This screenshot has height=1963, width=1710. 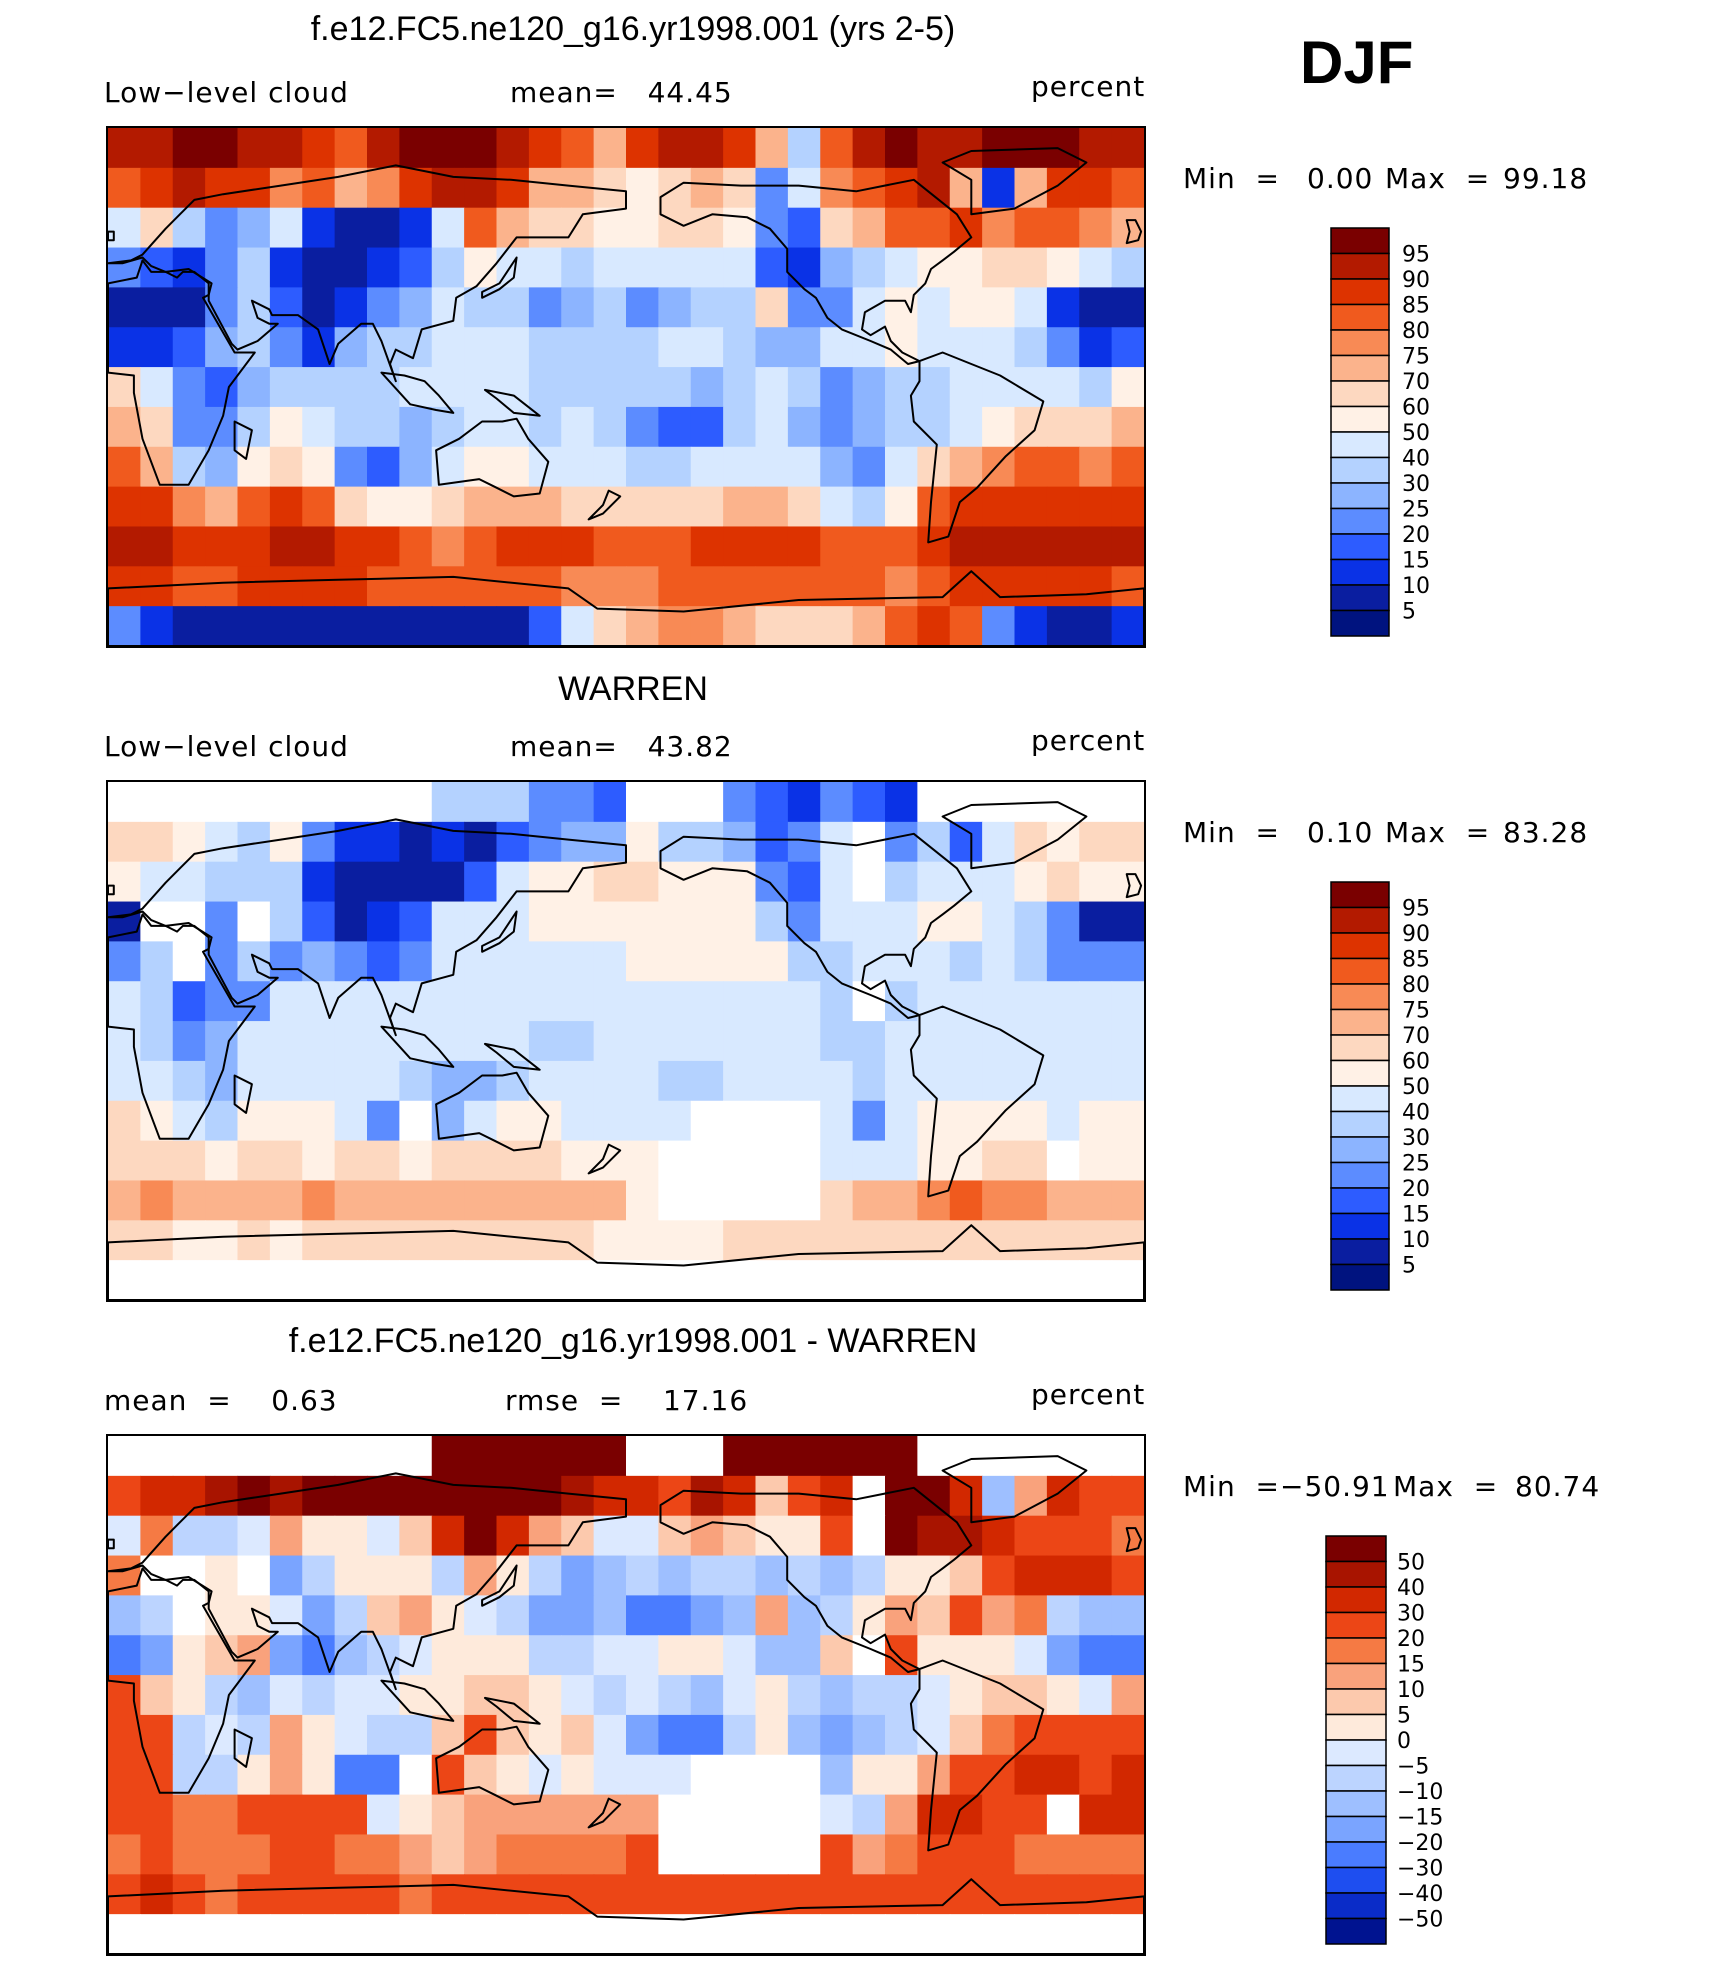 What do you see at coordinates (1416, 408) in the screenshot?
I see `colorbar-tick-label: 60` at bounding box center [1416, 408].